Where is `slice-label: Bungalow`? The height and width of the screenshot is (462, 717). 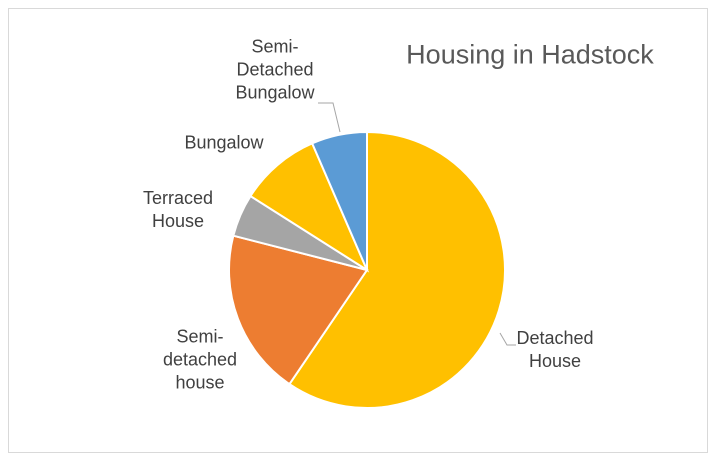
slice-label: Bungalow is located at coordinates (224, 142).